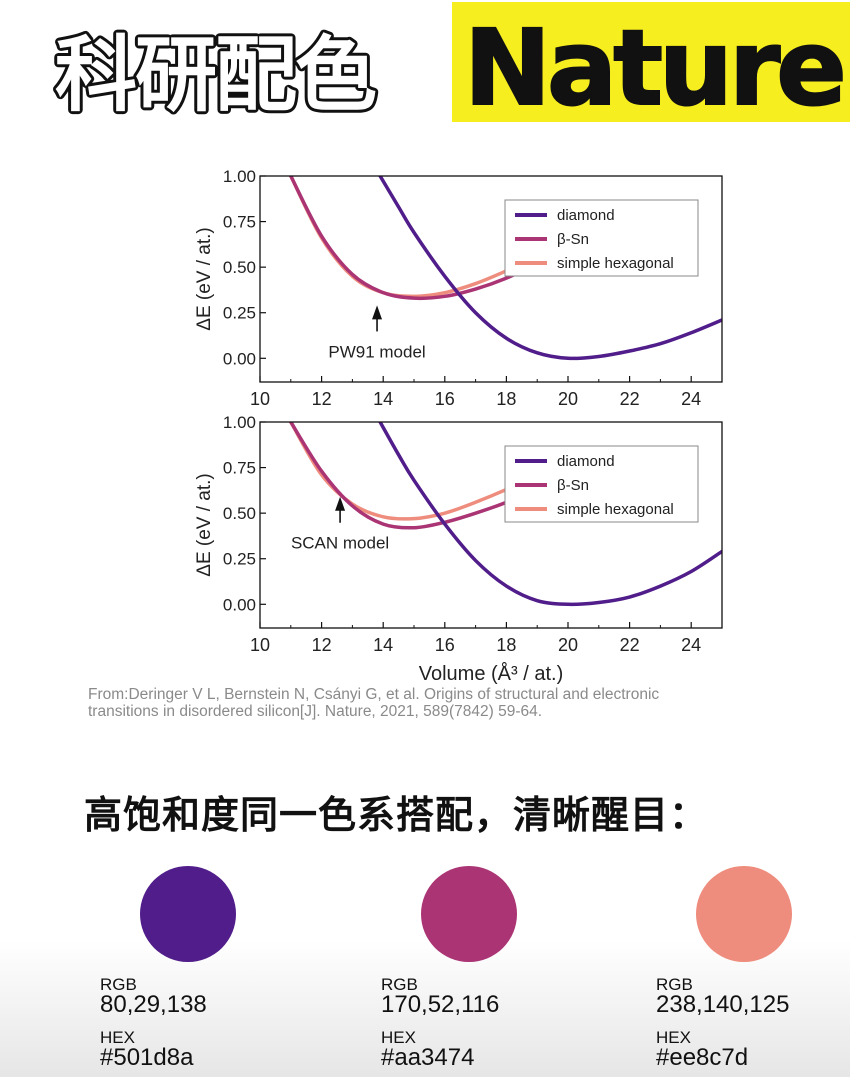 The width and height of the screenshot is (850, 1077). Describe the element at coordinates (428, 1057) in the screenshot. I see `hex-value: #aa3474` at that location.